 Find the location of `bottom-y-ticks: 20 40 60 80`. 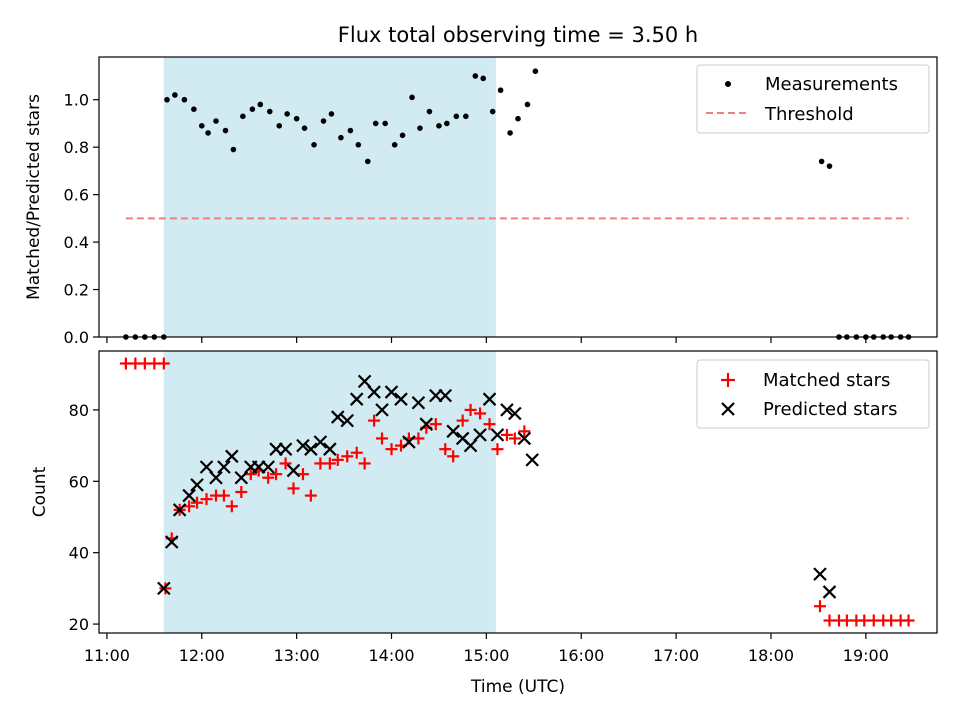

bottom-y-ticks: 20 40 60 80 is located at coordinates (84, 517).